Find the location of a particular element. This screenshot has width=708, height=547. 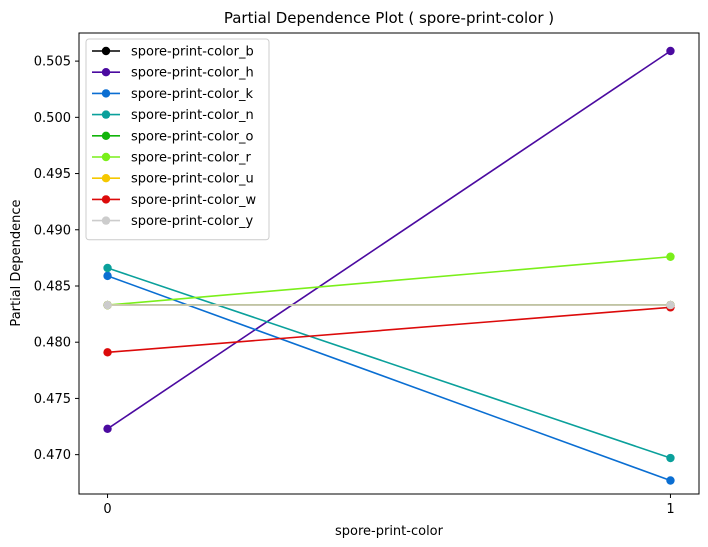

y-tick-label: 0.505 is located at coordinates (52, 62).